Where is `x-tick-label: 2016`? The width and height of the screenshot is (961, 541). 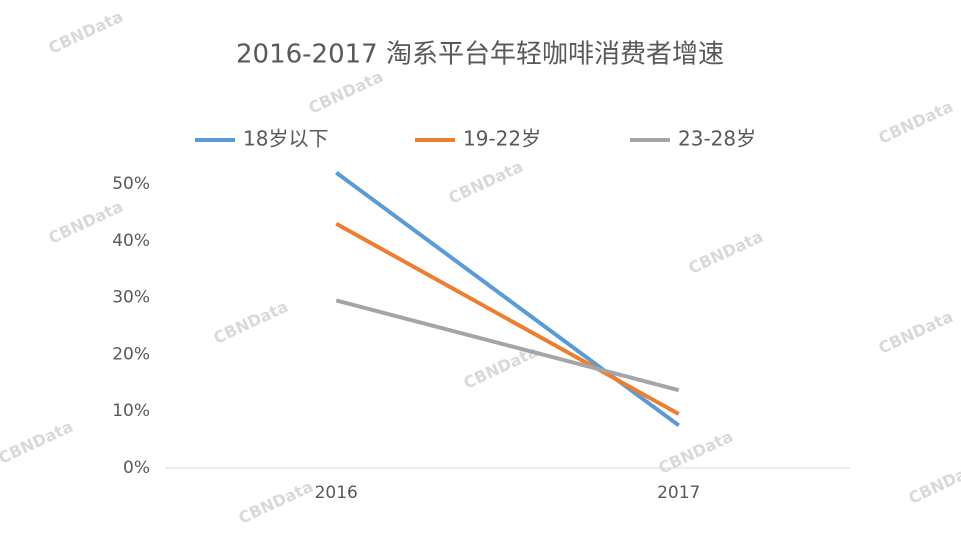 x-tick-label: 2016 is located at coordinates (336, 493).